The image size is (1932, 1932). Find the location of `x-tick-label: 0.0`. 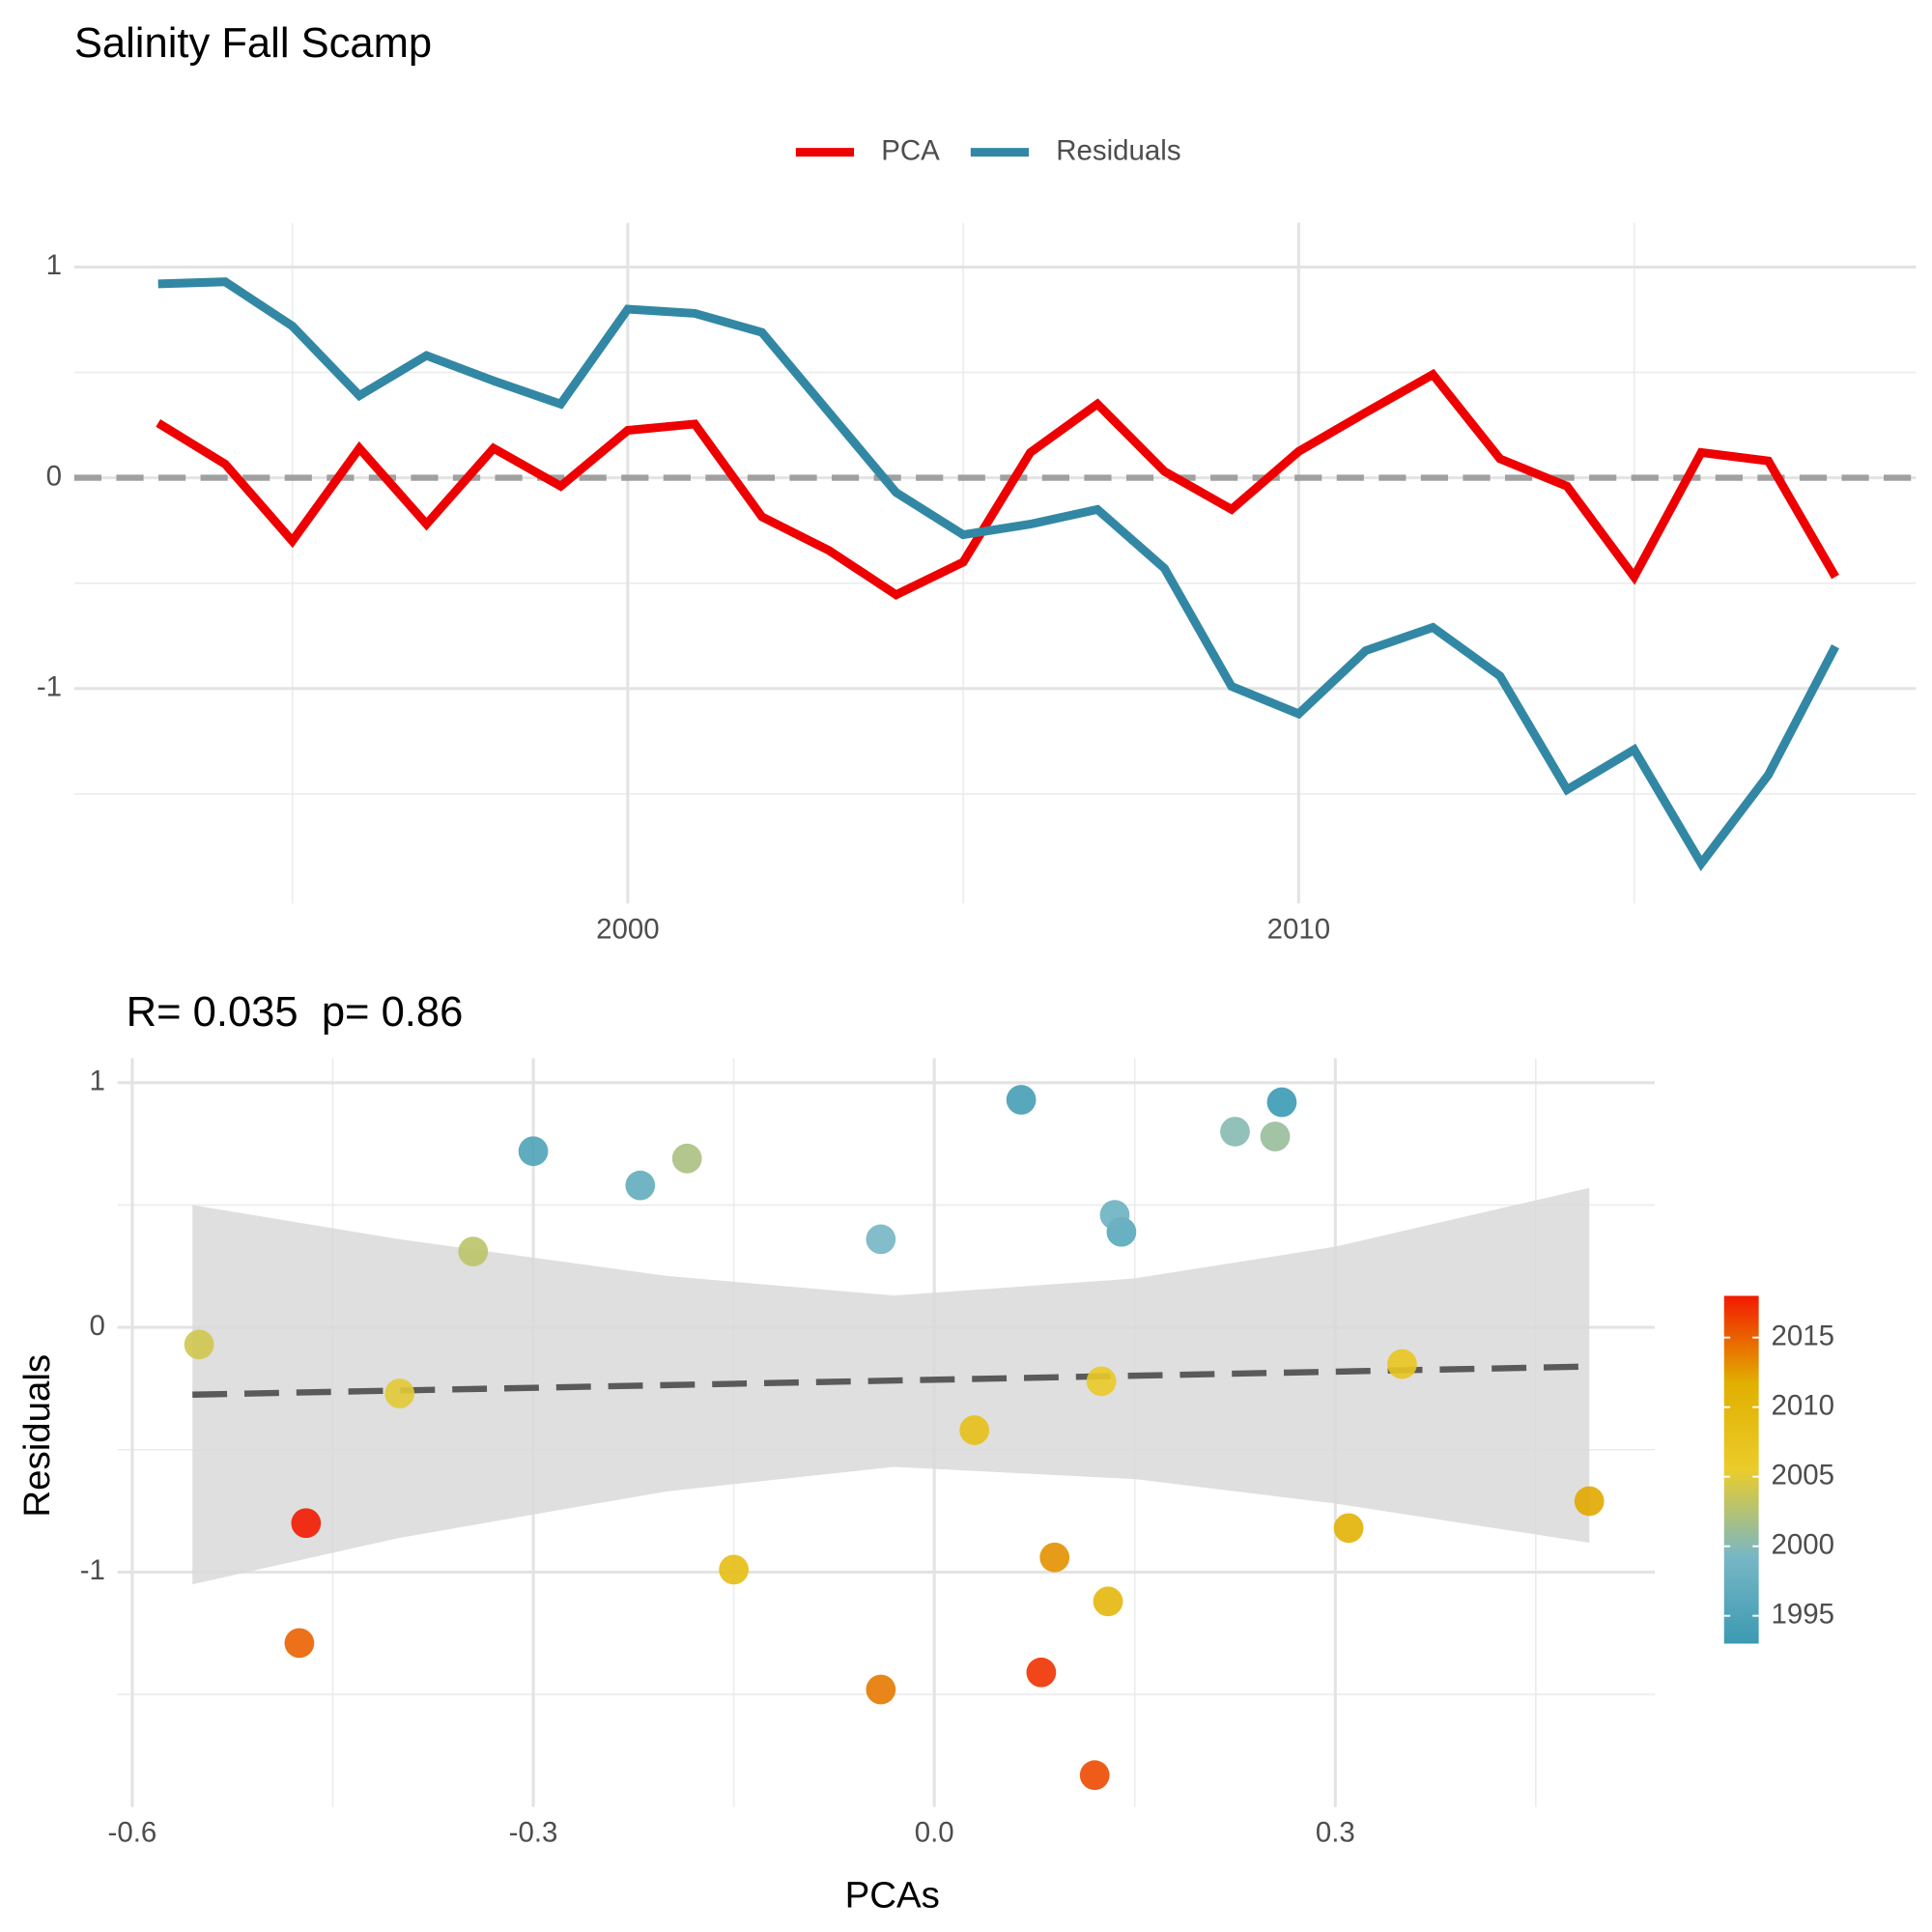

x-tick-label: 0.0 is located at coordinates (934, 1833).